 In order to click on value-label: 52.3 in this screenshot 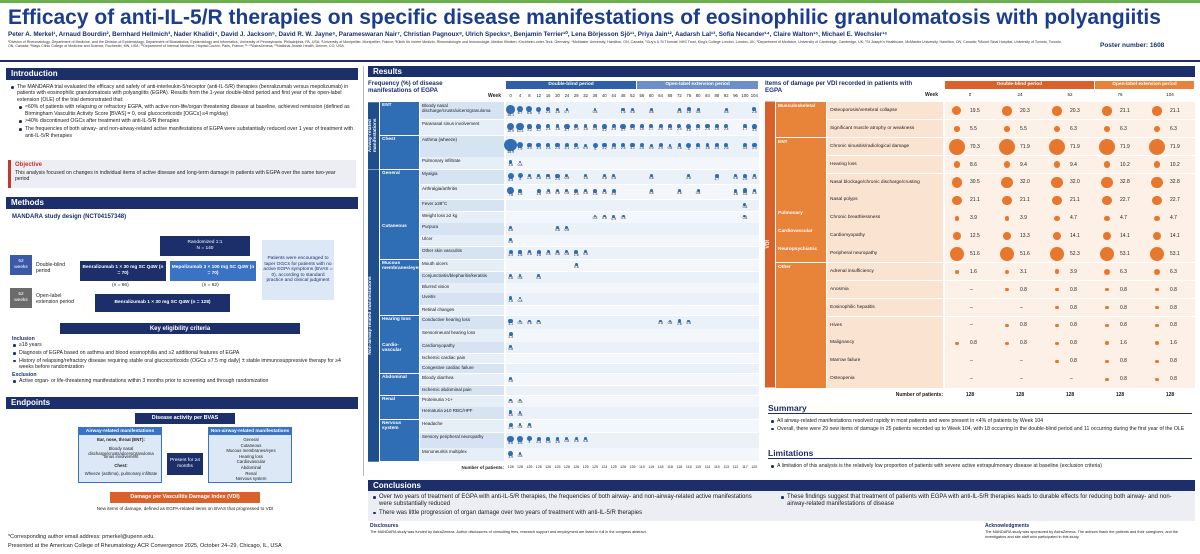, I will do `click(1075, 253)`.